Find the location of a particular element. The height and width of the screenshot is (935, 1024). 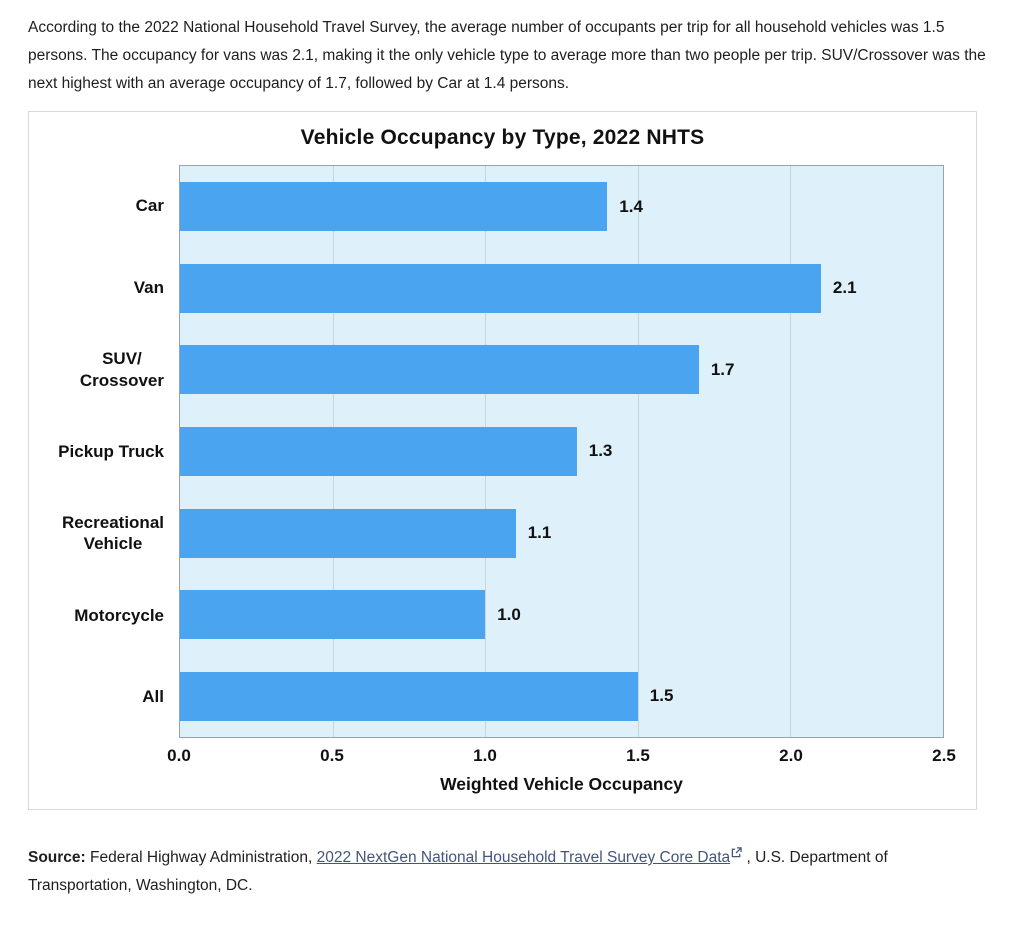

x-axis-ticks: 0.0 0.5 1.0 1.5 2.0 2.5 is located at coordinates (561, 752).